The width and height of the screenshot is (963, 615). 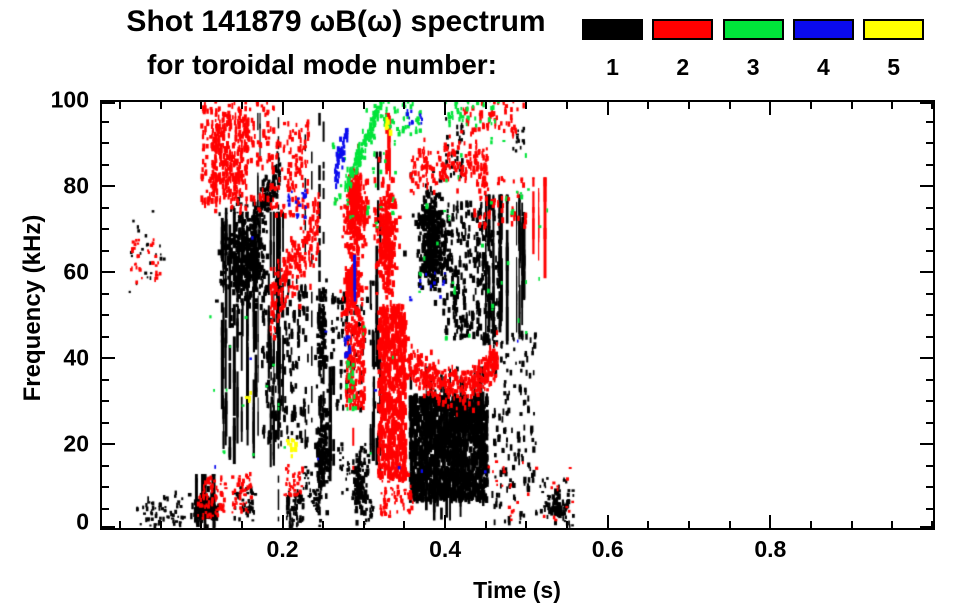 I want to click on x-tick-label: 0.6, so click(x=607, y=549).